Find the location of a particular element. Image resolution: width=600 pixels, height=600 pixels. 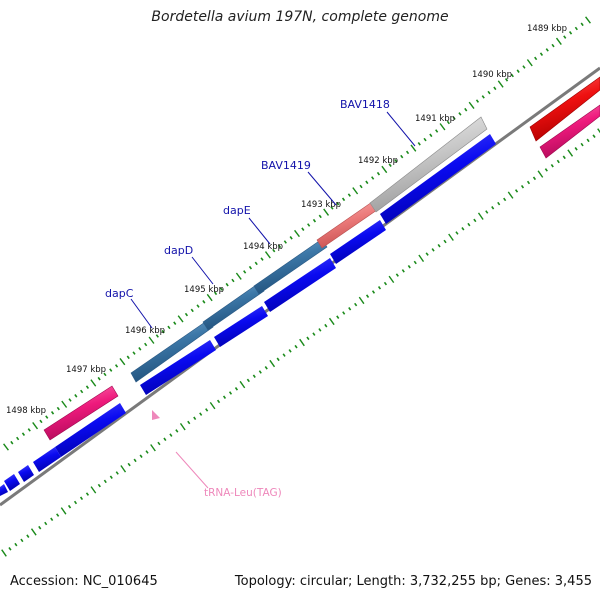

gene-dapE is located at coordinates (290, 266).